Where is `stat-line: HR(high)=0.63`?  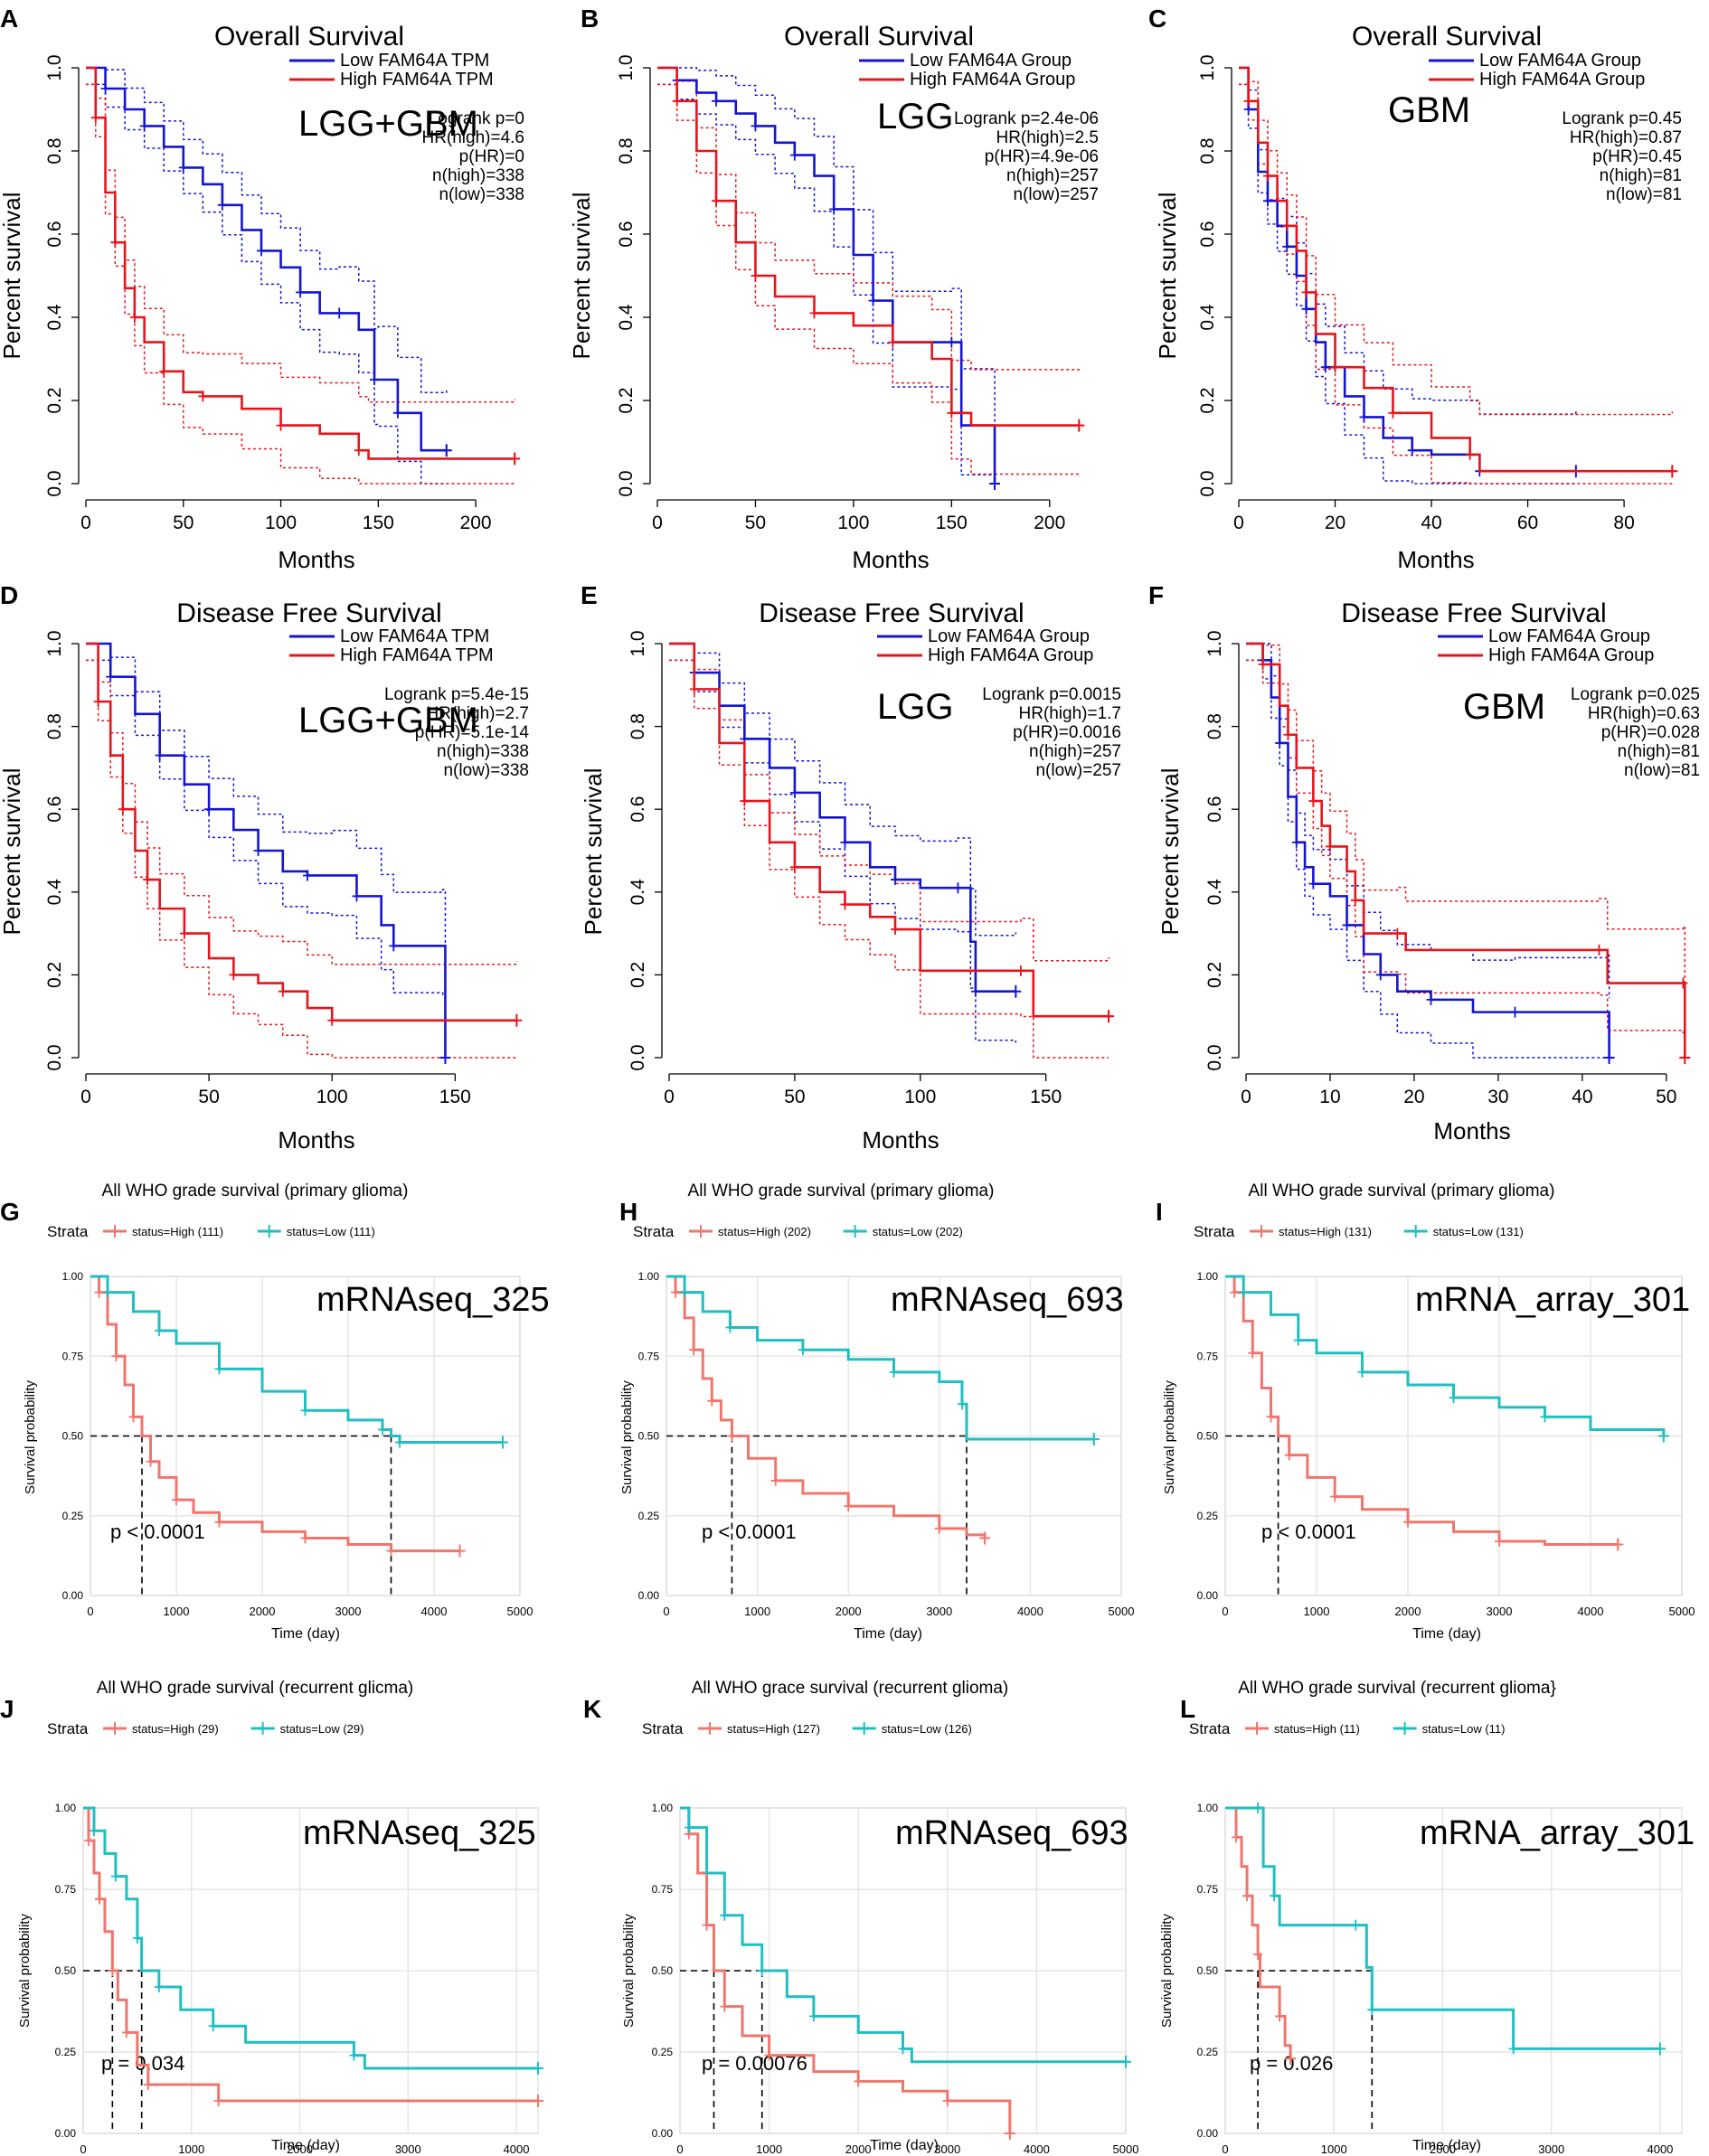
stat-line: HR(high)=0.63 is located at coordinates (1644, 713).